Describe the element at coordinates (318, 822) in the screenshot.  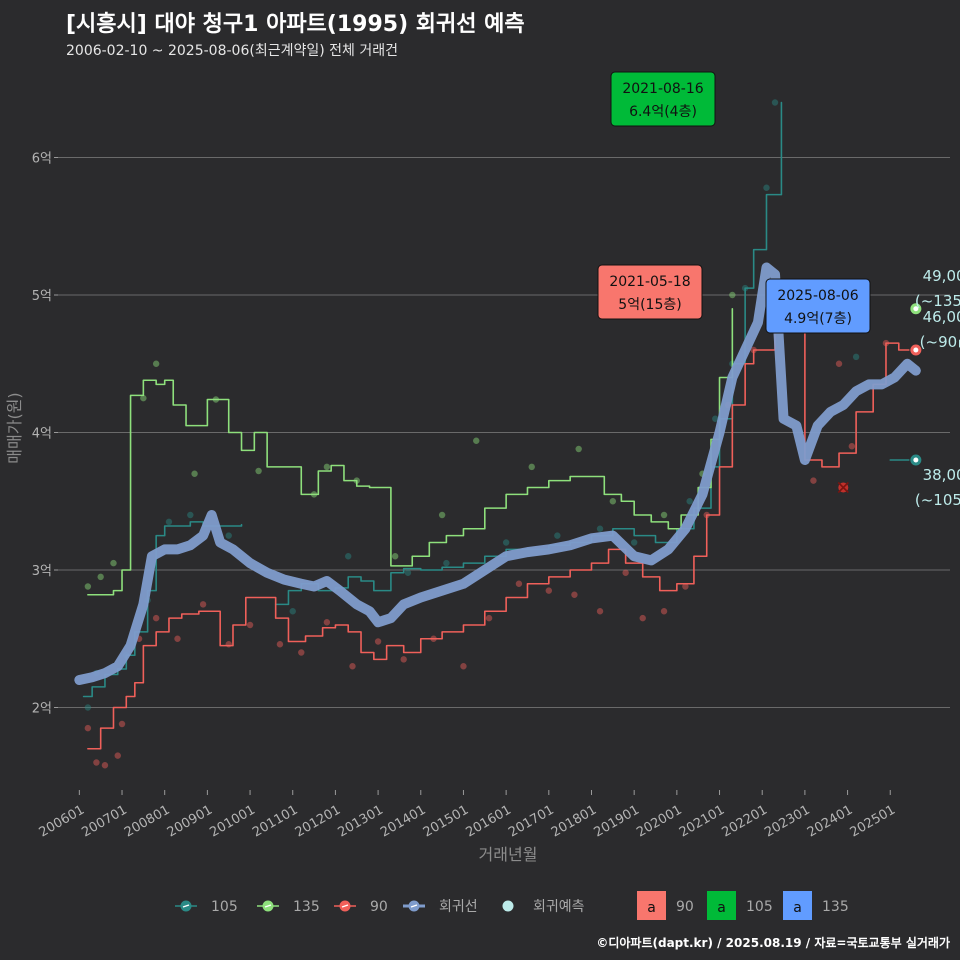
I see `x-tick-label: 201201` at that location.